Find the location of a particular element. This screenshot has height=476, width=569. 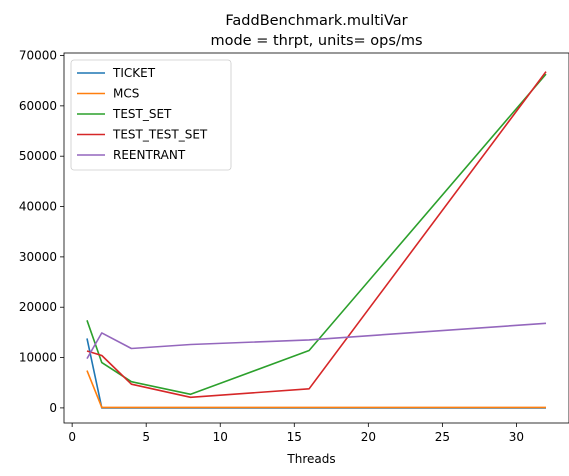

series-line-reentrant is located at coordinates (316, 340).